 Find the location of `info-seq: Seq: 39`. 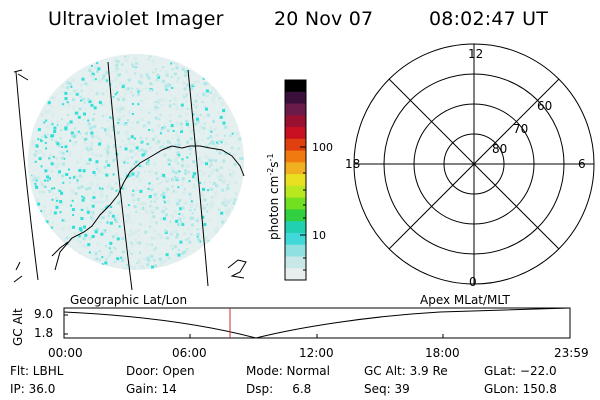

info-seq: Seq: 39 is located at coordinates (387, 389).